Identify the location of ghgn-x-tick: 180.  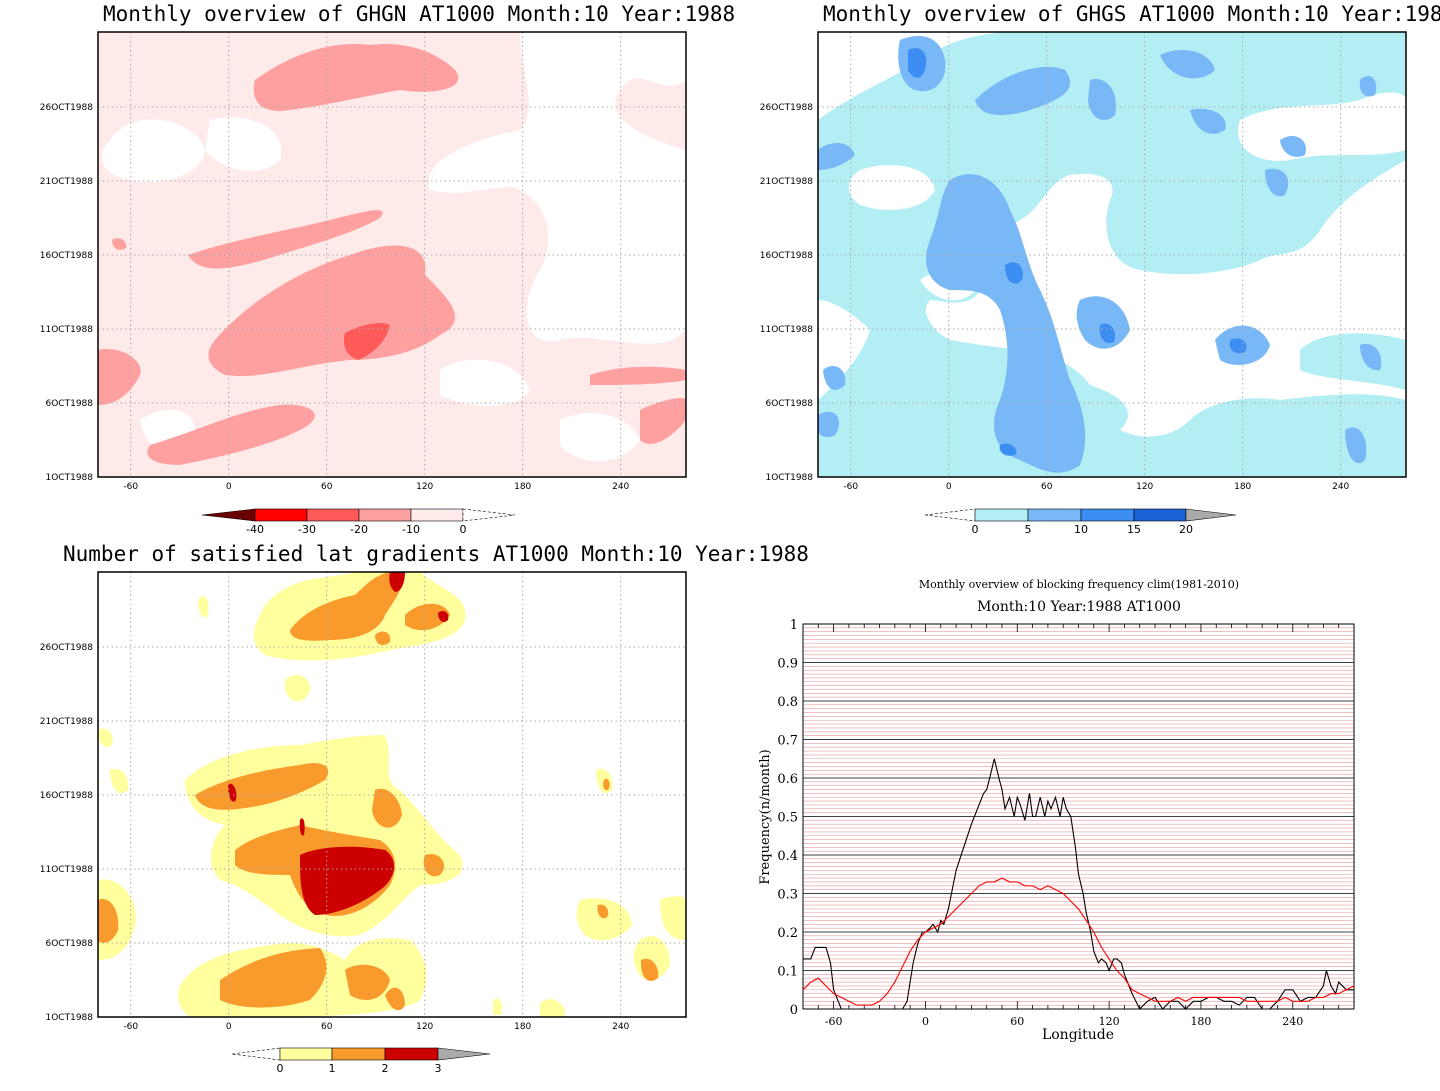
(522, 487).